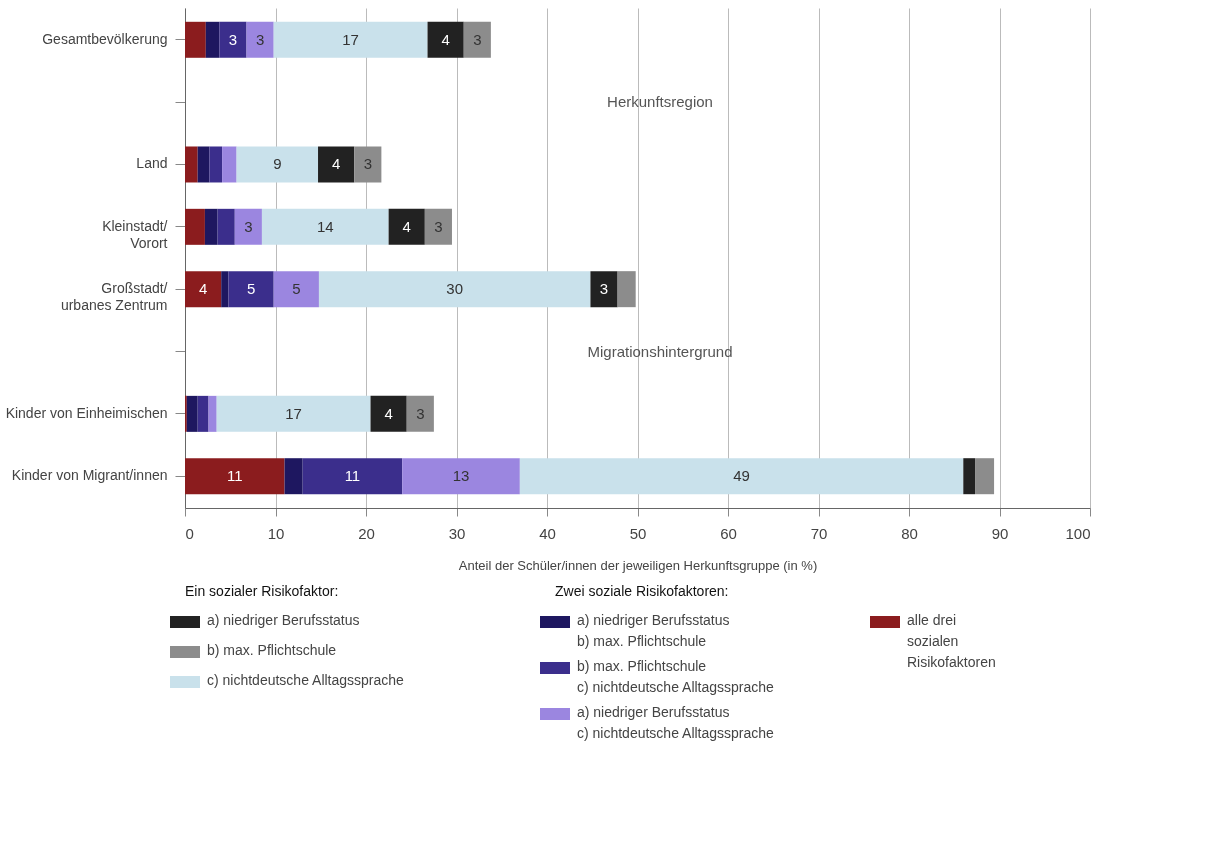  I want to click on x-tick-label: 70, so click(819, 533).